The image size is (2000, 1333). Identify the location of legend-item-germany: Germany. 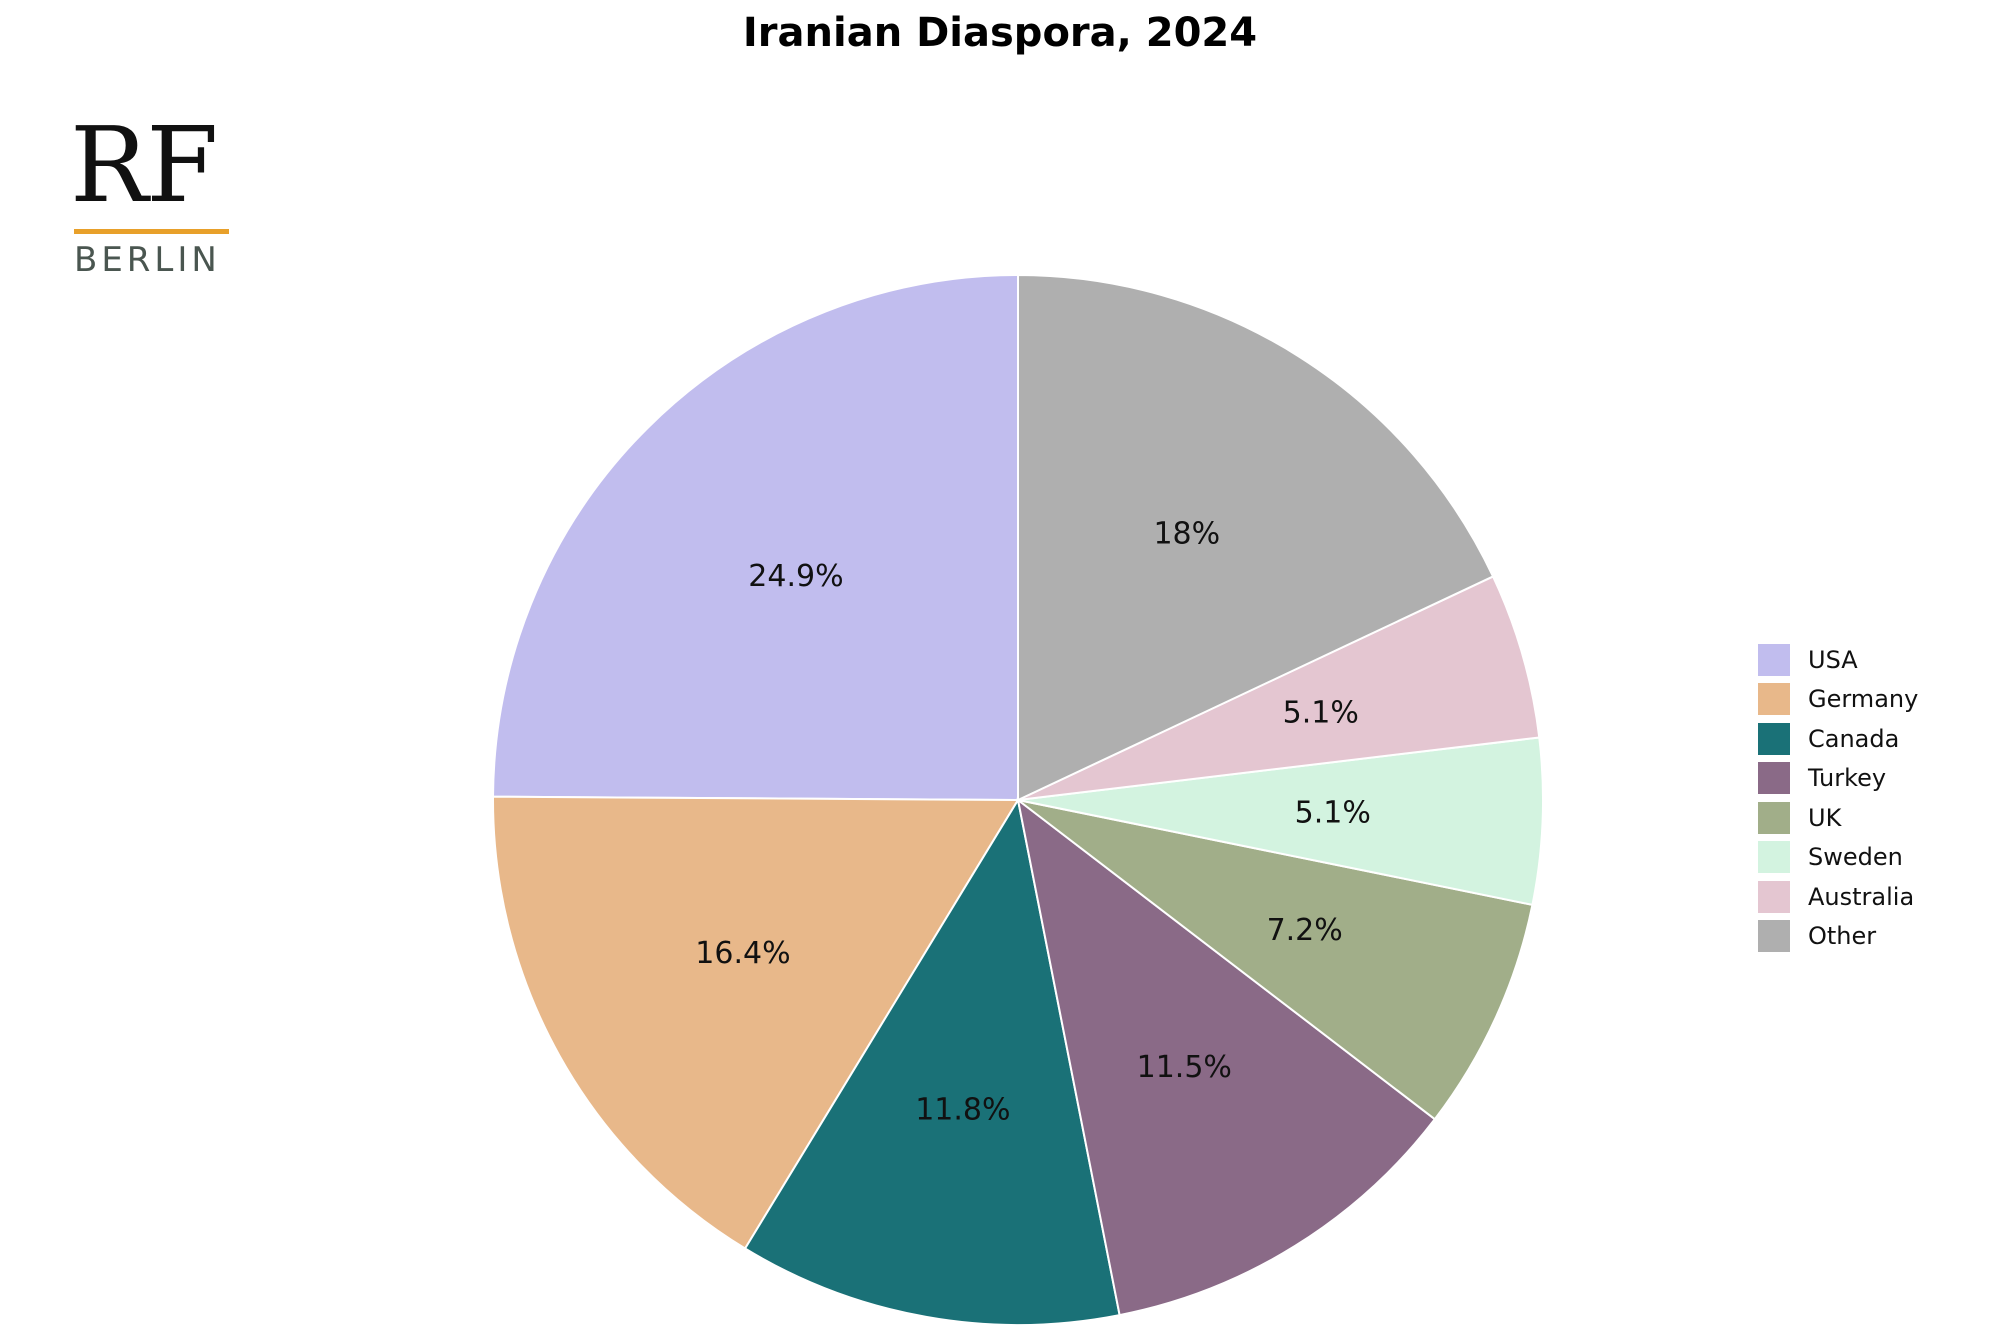
(1838, 700).